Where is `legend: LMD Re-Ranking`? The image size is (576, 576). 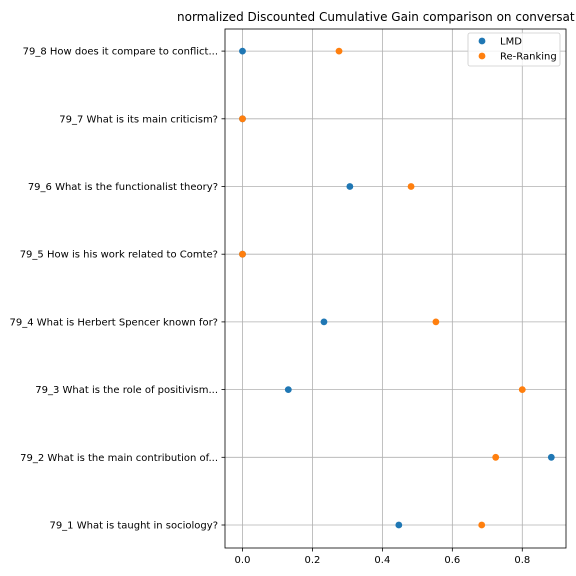 legend: LMD Re-Ranking is located at coordinates (514, 49).